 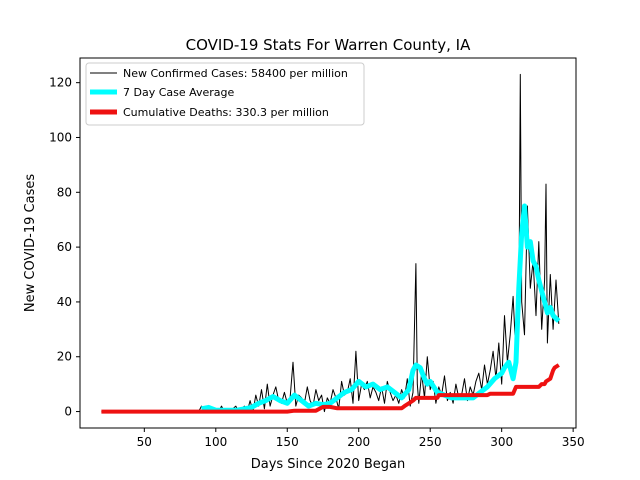 What do you see at coordinates (60, 137) in the screenshot?
I see `y-tick-label: 100` at bounding box center [60, 137].